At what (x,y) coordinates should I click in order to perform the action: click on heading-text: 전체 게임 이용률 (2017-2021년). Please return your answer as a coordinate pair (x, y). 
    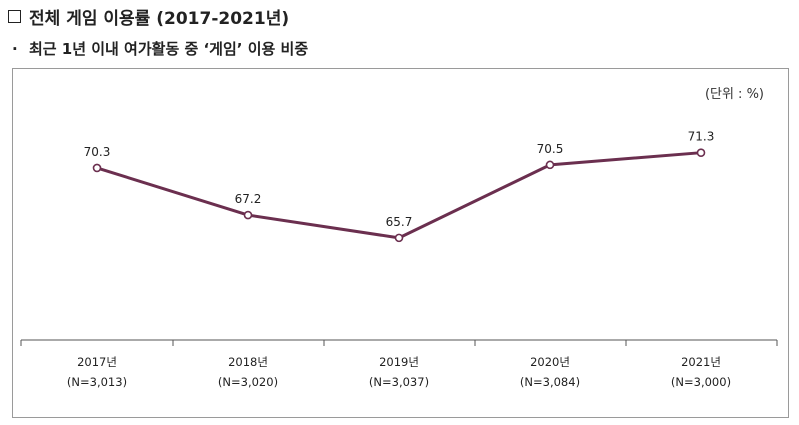
    Looking at the image, I should click on (159, 19).